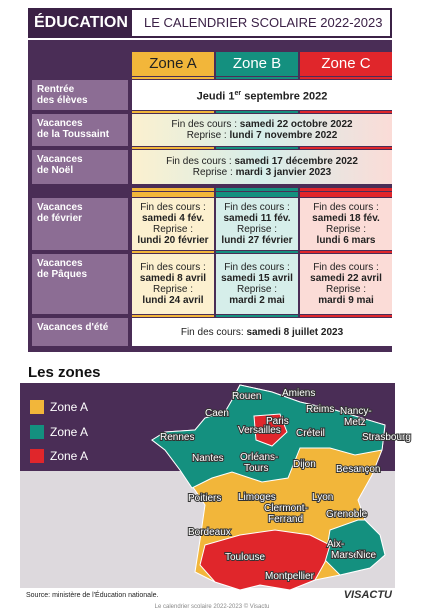  Describe the element at coordinates (259, 457) in the screenshot. I see `city-label: Orléans-` at that location.